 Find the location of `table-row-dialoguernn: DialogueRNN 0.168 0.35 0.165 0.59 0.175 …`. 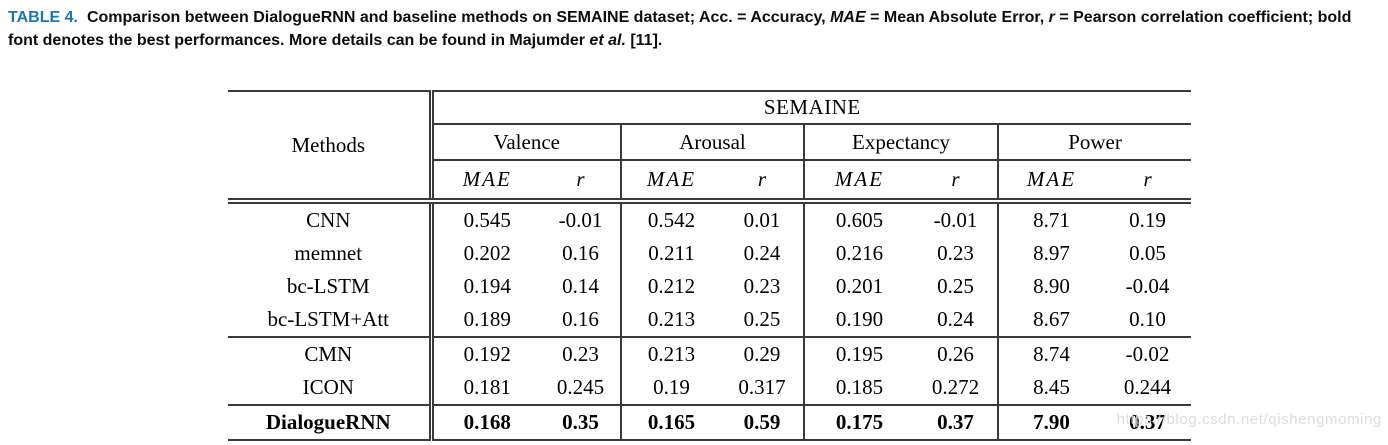

table-row-dialoguernn: DialogueRNN 0.168 0.35 0.165 0.59 0.175 … is located at coordinates (709, 422).